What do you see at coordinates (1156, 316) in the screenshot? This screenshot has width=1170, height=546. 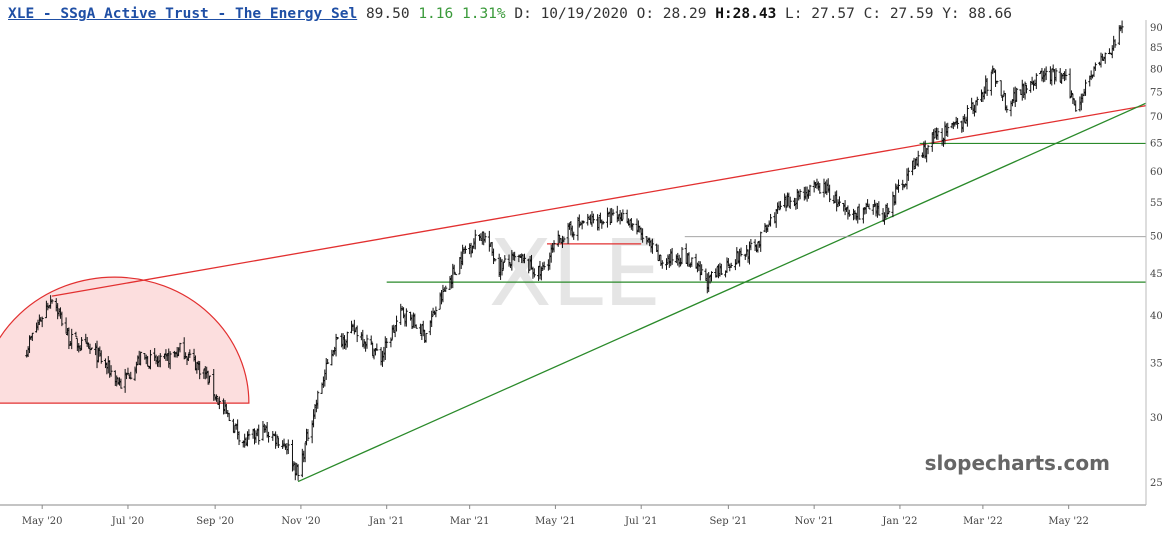 I see `y-tick-label: 40` at bounding box center [1156, 316].